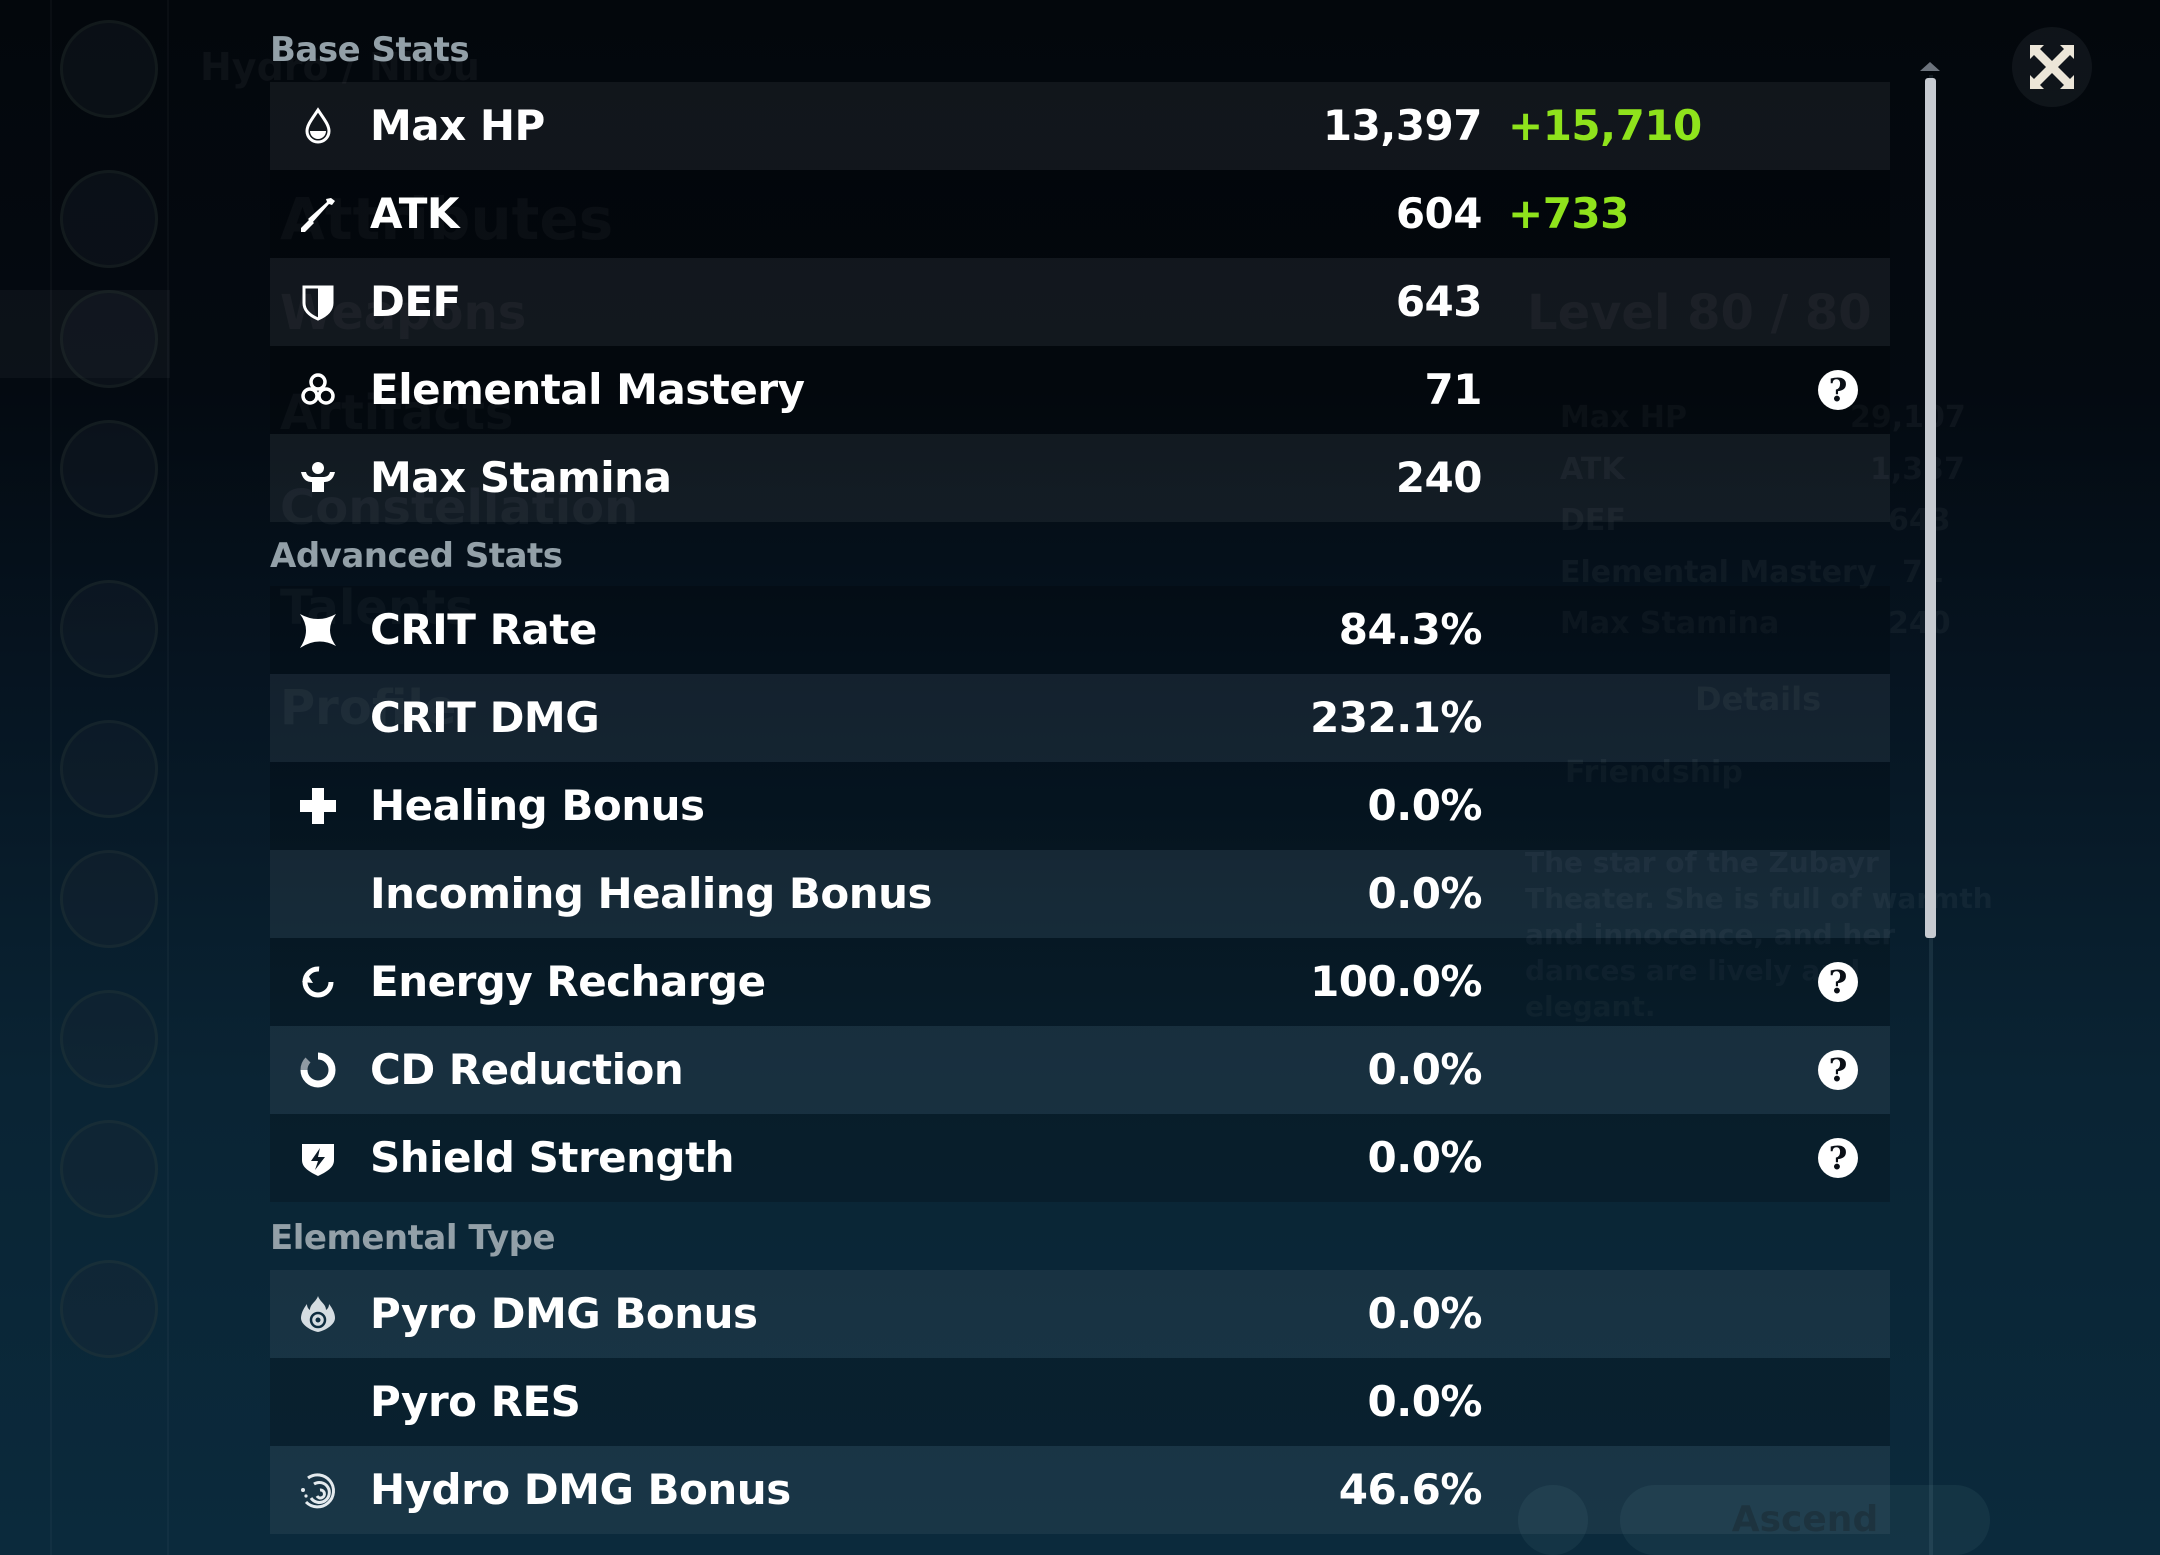 The image size is (2160, 1555). Describe the element at coordinates (1396, 717) in the screenshot. I see `stat-value: 232.1%` at that location.